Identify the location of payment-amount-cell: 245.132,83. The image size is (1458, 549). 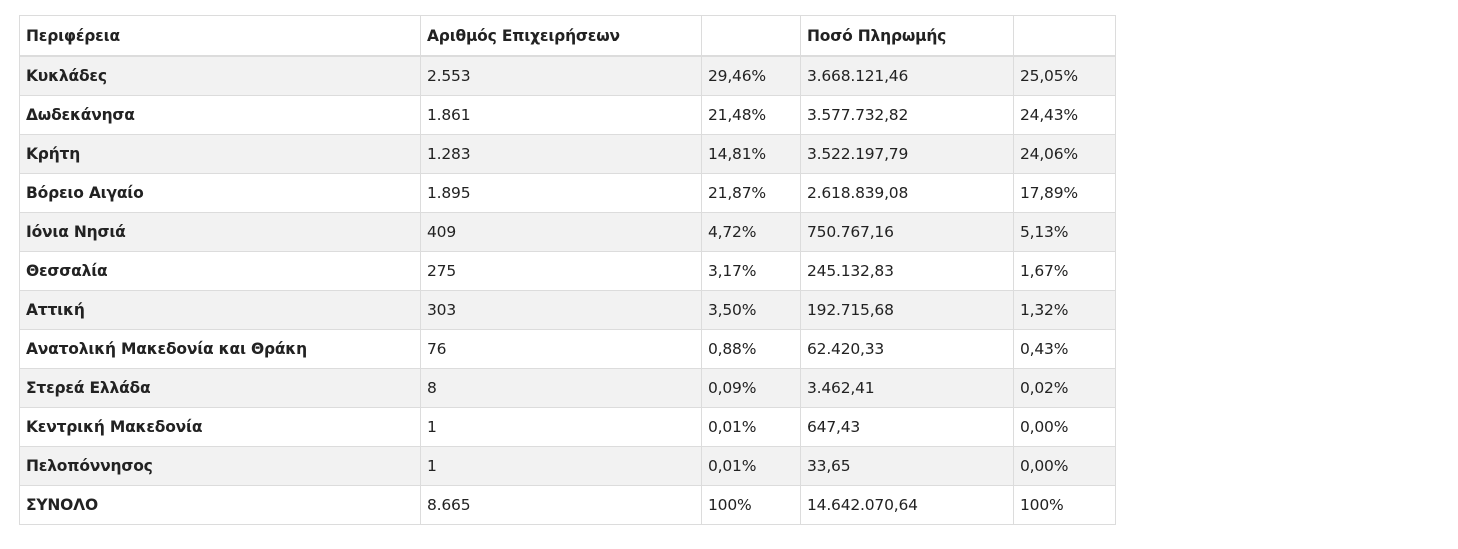
(907, 271).